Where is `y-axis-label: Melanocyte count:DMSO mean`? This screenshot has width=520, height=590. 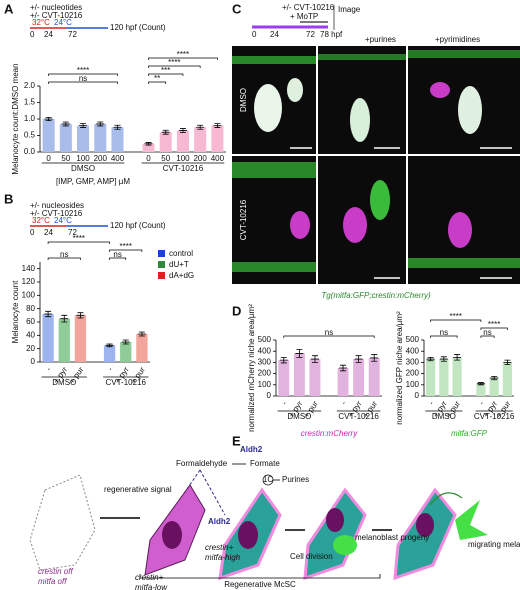 y-axis-label: Melanocyte count:DMSO mean is located at coordinates (15, 118).